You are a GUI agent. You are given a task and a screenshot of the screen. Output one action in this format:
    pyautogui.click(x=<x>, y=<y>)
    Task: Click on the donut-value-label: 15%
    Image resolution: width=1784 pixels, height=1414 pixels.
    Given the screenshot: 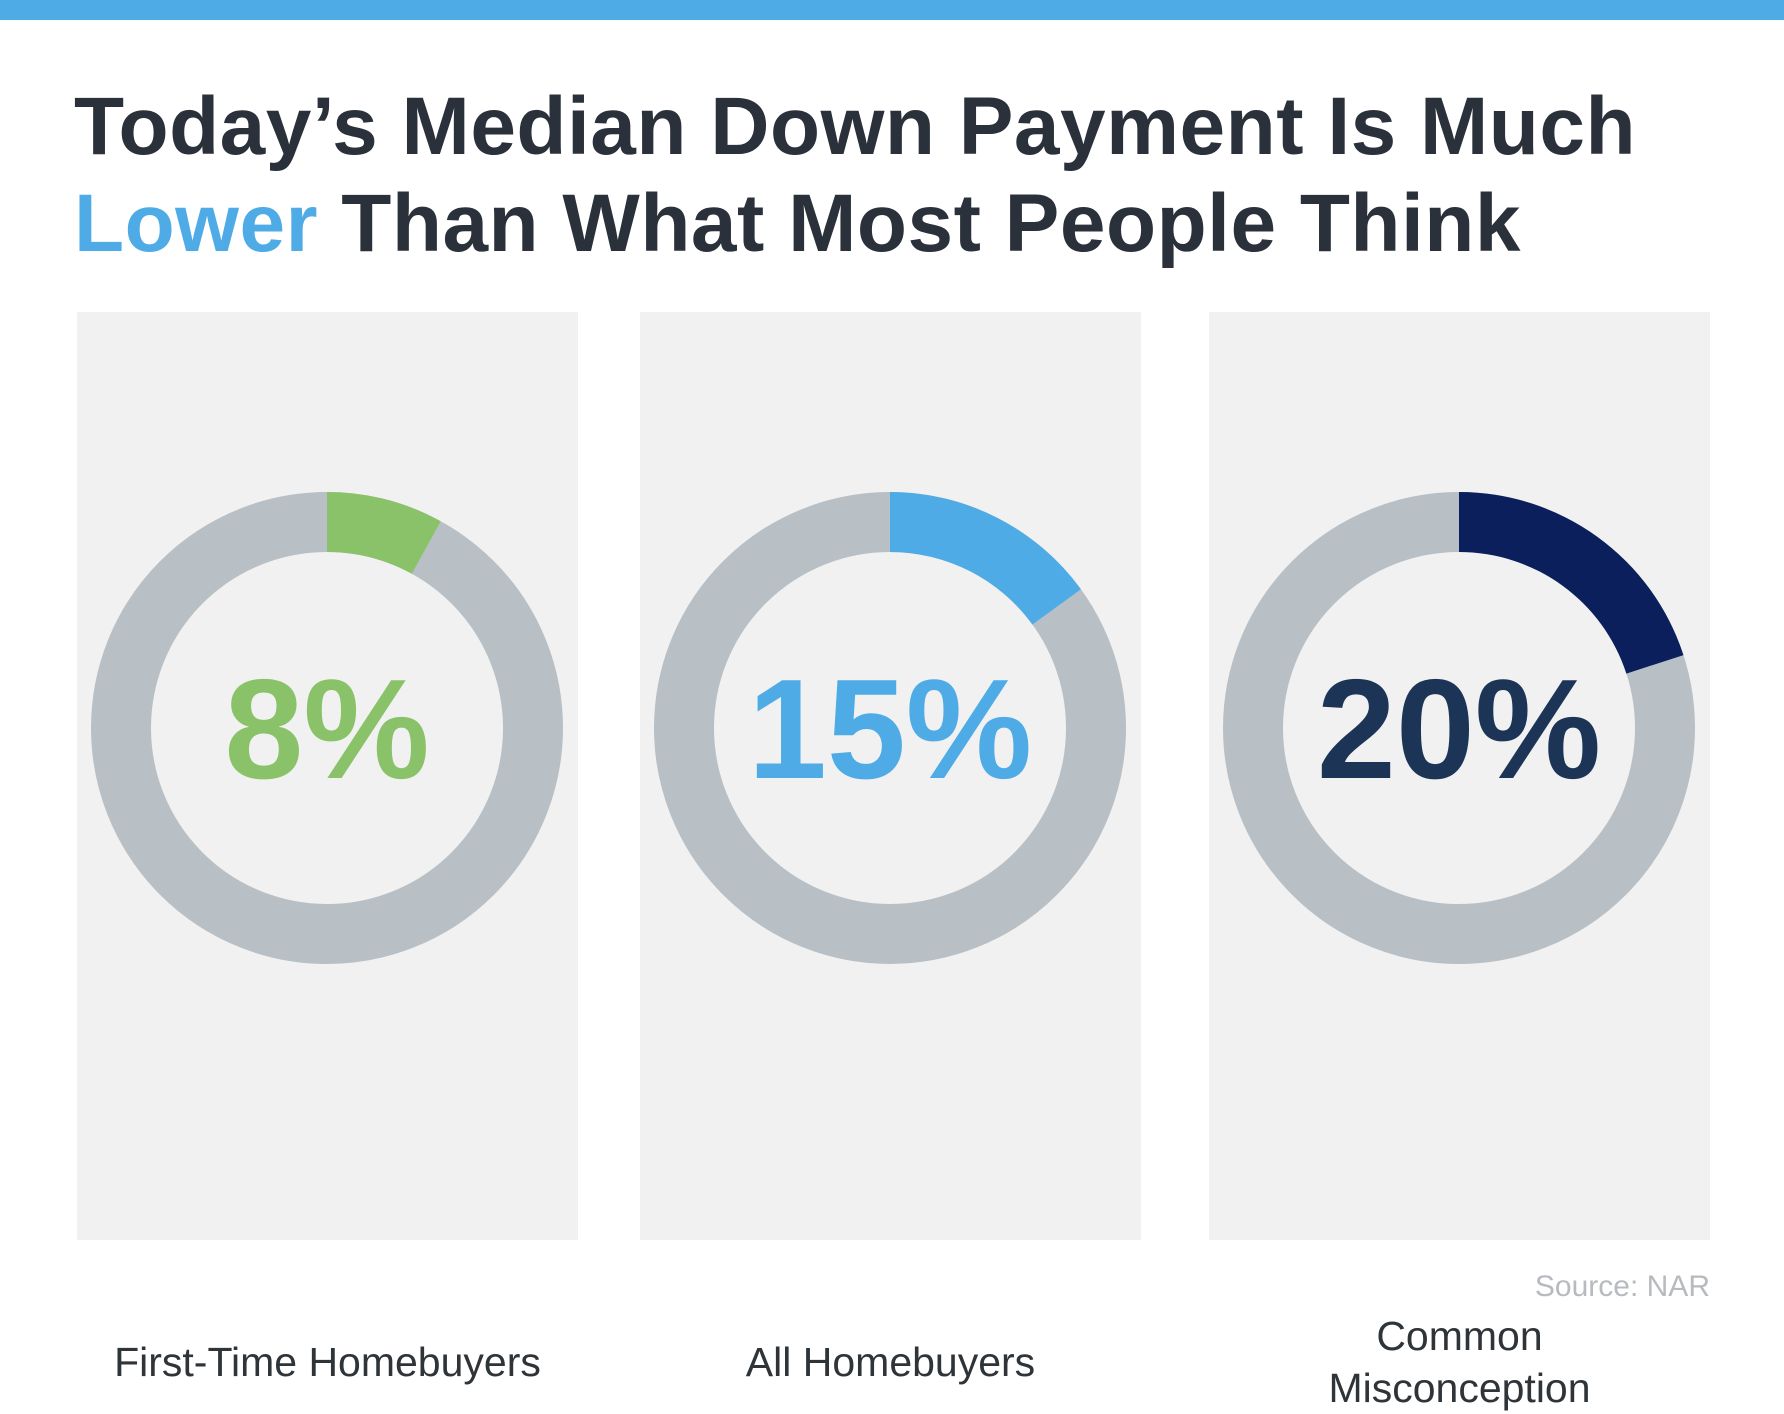 What is the action you would take?
    pyautogui.click(x=890, y=729)
    